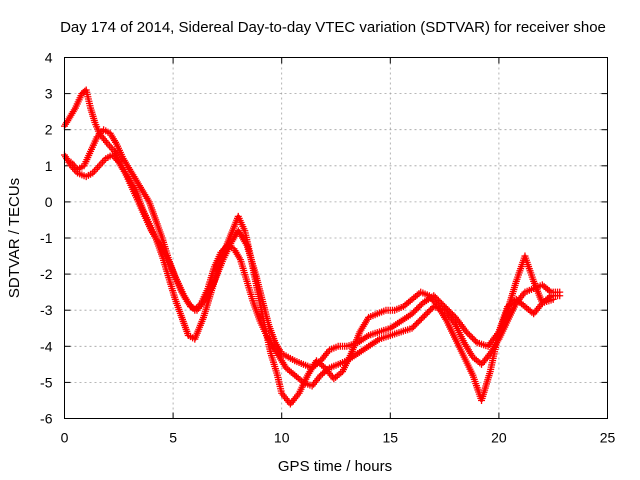 The height and width of the screenshot is (480, 640). Describe the element at coordinates (49, 58) in the screenshot. I see `y-tick-label: 4` at that location.